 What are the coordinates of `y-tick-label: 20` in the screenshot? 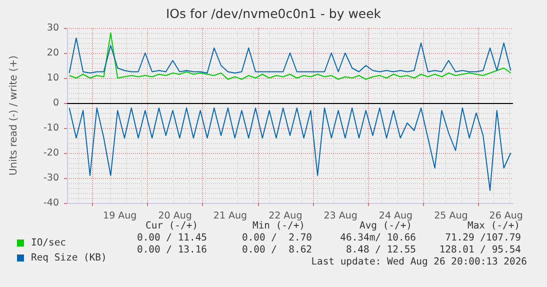 It's located at (52, 53).